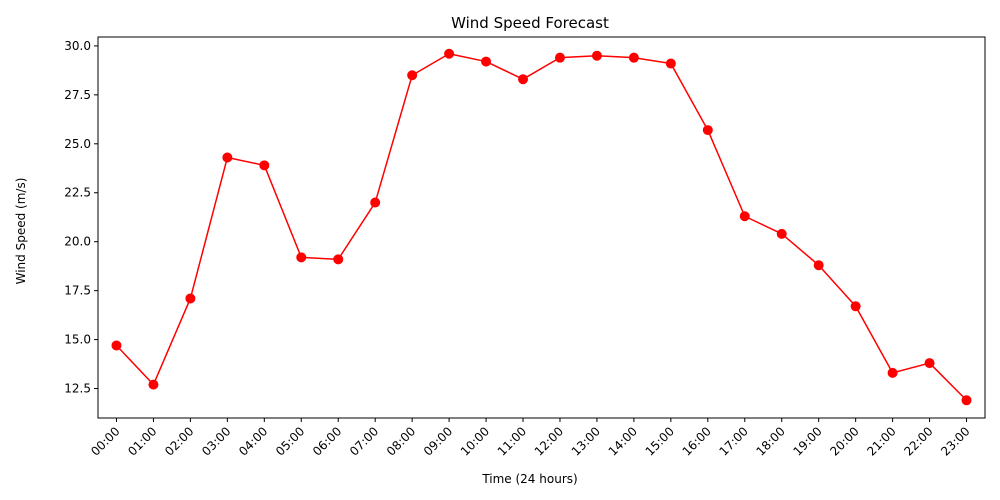 The image size is (1000, 500). Describe the element at coordinates (529, 479) in the screenshot. I see `x-axis-label: Time (24 hours)` at that location.